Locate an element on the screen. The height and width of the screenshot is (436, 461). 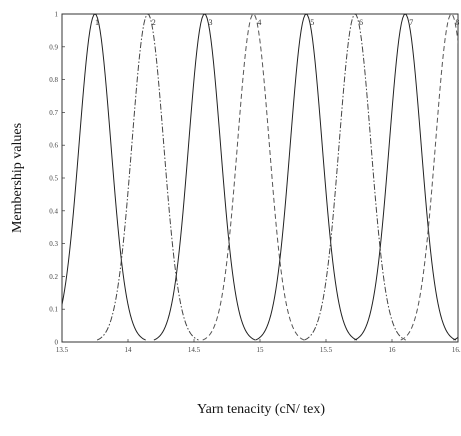
x-tick-label: 13.5 is located at coordinates (62, 350).